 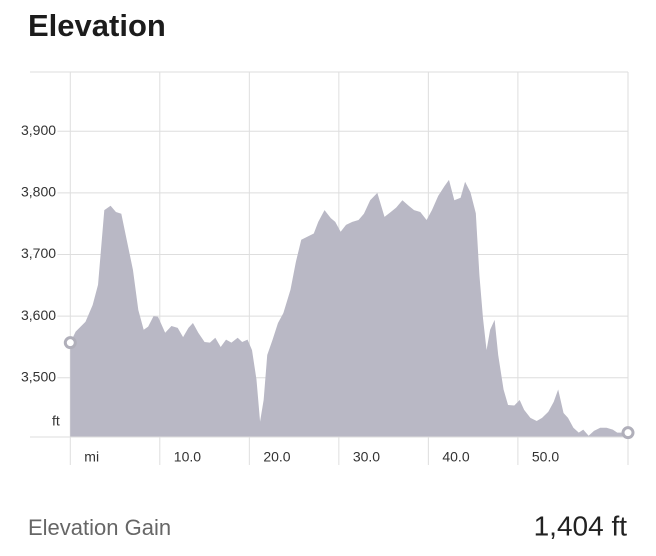 What do you see at coordinates (545, 457) in the screenshot?
I see `x-tick-label: 50.0` at bounding box center [545, 457].